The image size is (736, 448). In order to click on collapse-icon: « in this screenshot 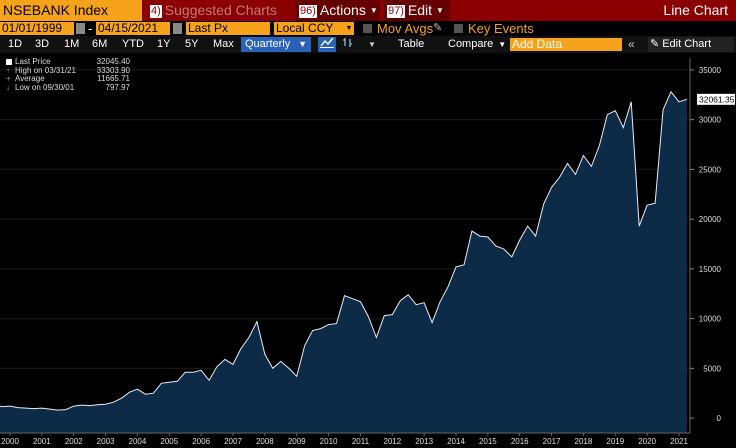, I will do `click(631, 44)`.